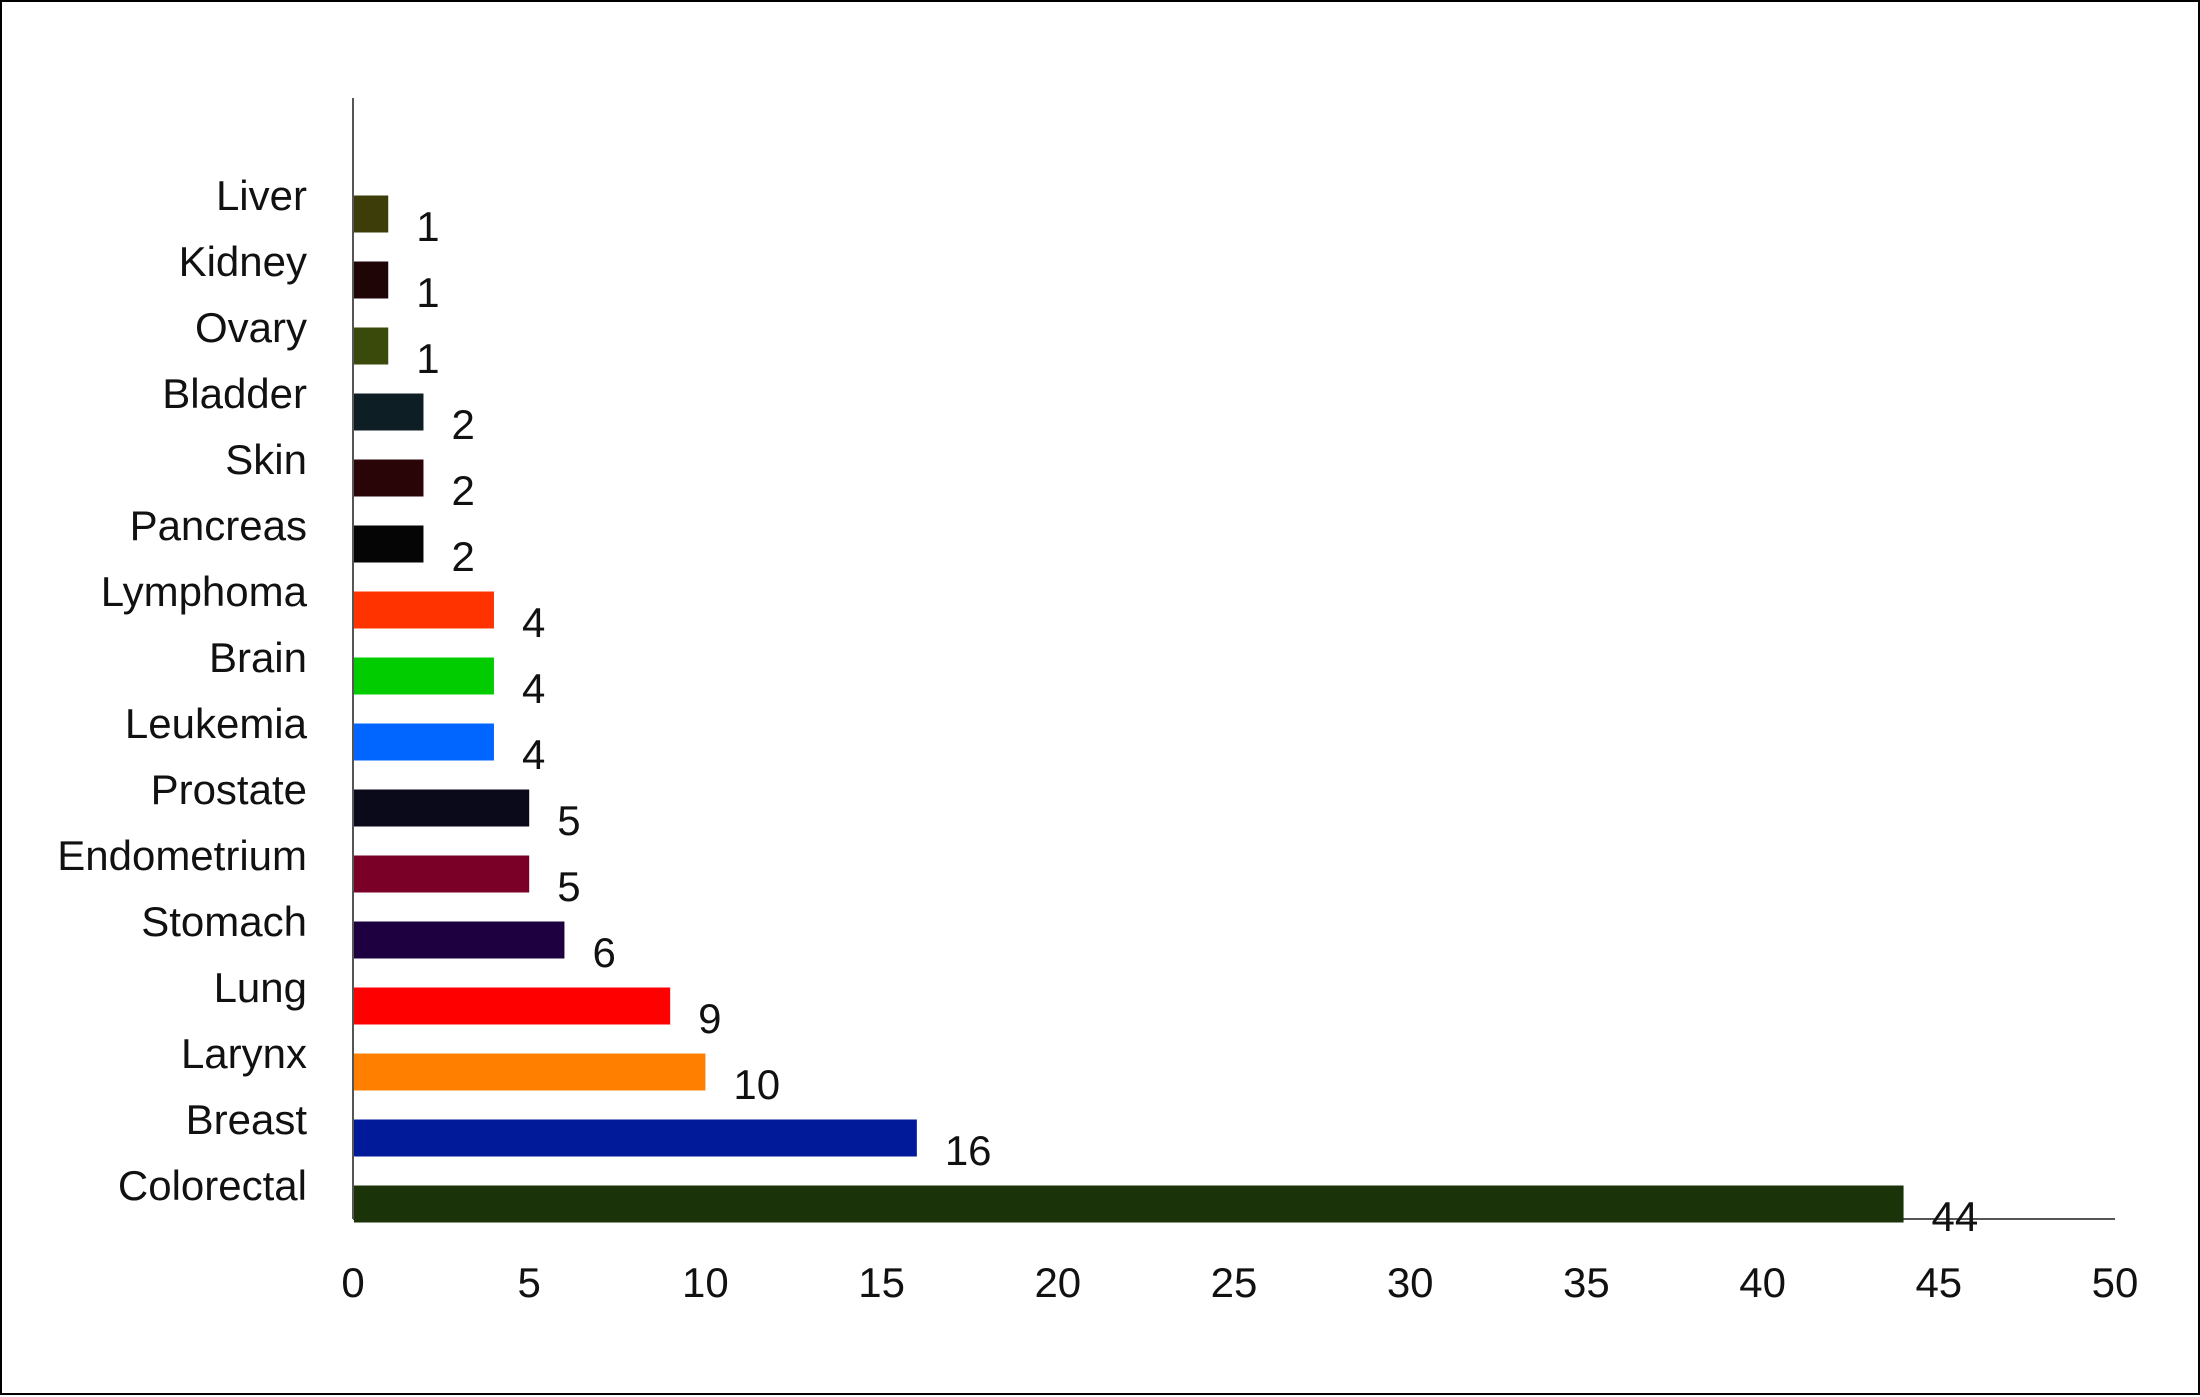 Image resolution: width=2200 pixels, height=1397 pixels. What do you see at coordinates (442, 808) in the screenshot?
I see `bar-prostate` at bounding box center [442, 808].